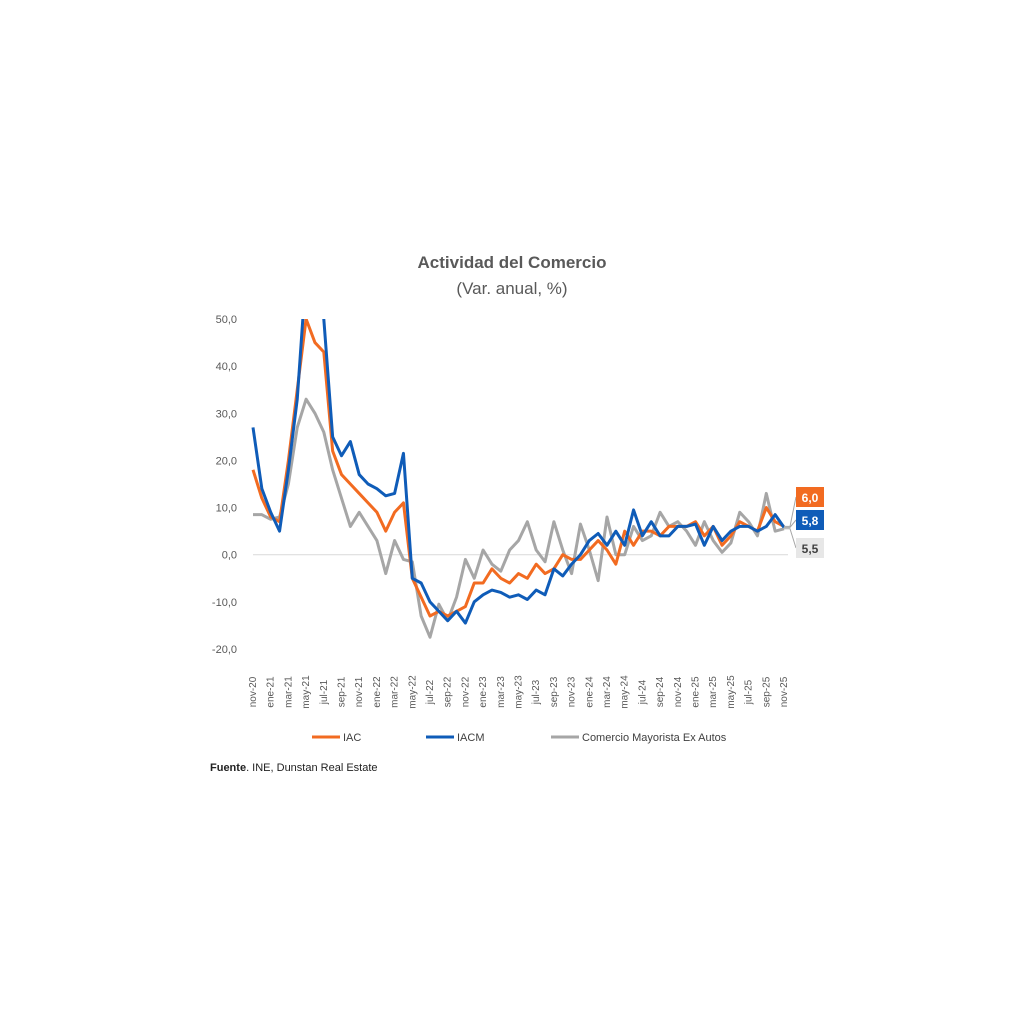  What do you see at coordinates (654, 738) in the screenshot?
I see `legend-label: Comercio Mayorista Ex Autos` at bounding box center [654, 738].